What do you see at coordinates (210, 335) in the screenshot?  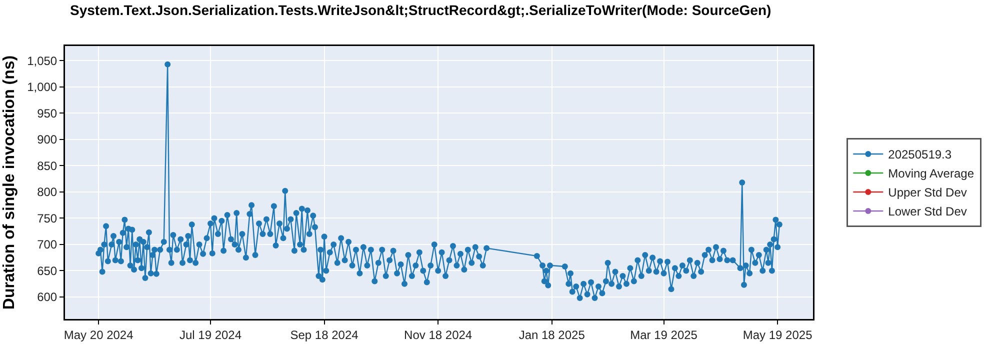 I see `x-tick-label: Jul 19 2024` at bounding box center [210, 335].